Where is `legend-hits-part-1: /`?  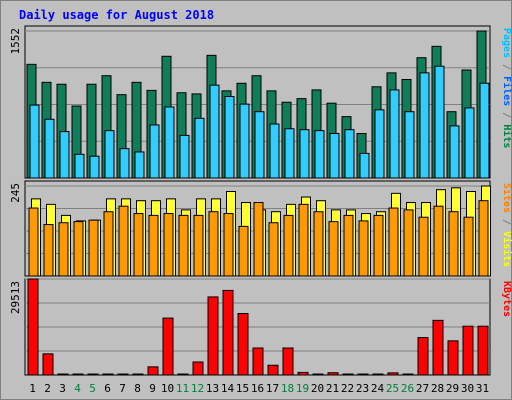 legend-hits-part-1: / is located at coordinates (506, 67).